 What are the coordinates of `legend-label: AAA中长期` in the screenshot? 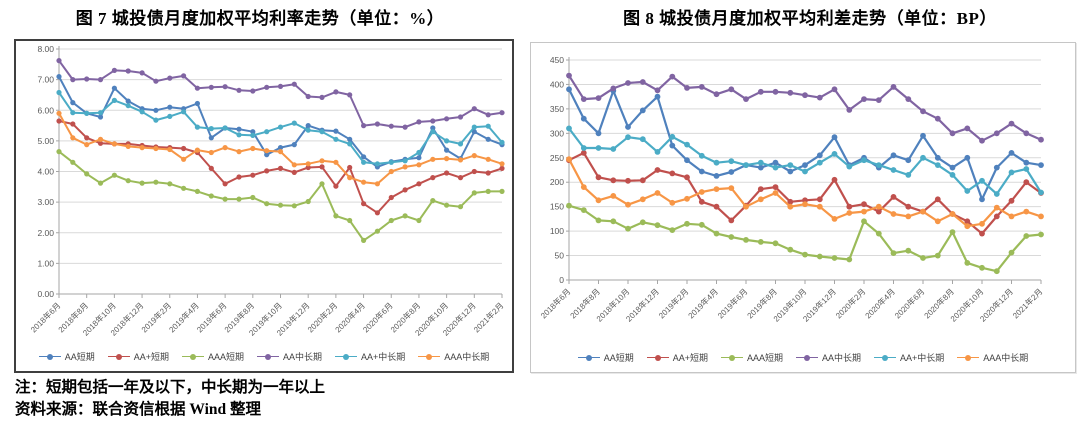 It's located at (1006, 358).